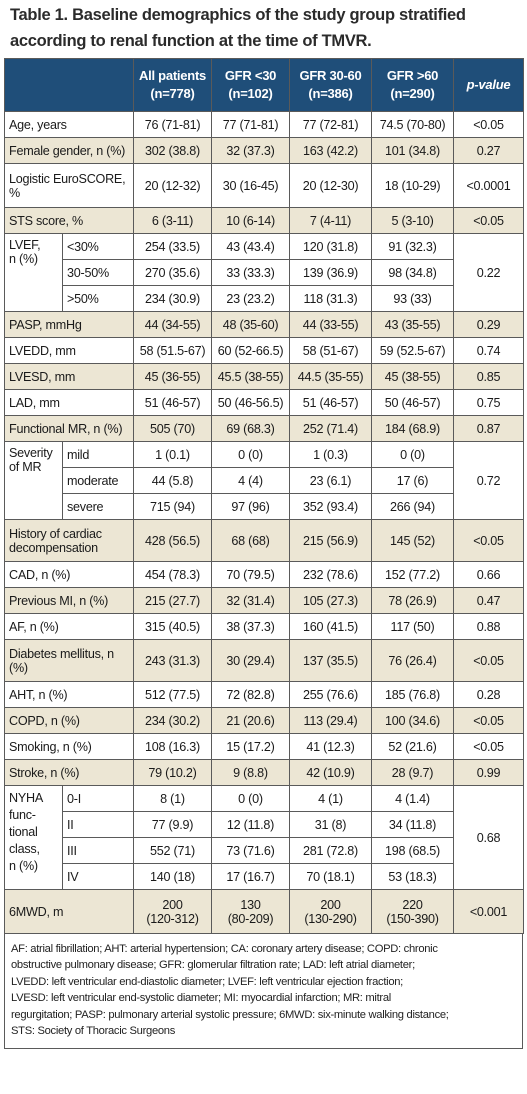  What do you see at coordinates (98, 454) in the screenshot?
I see `row-sub-label: mild` at bounding box center [98, 454].